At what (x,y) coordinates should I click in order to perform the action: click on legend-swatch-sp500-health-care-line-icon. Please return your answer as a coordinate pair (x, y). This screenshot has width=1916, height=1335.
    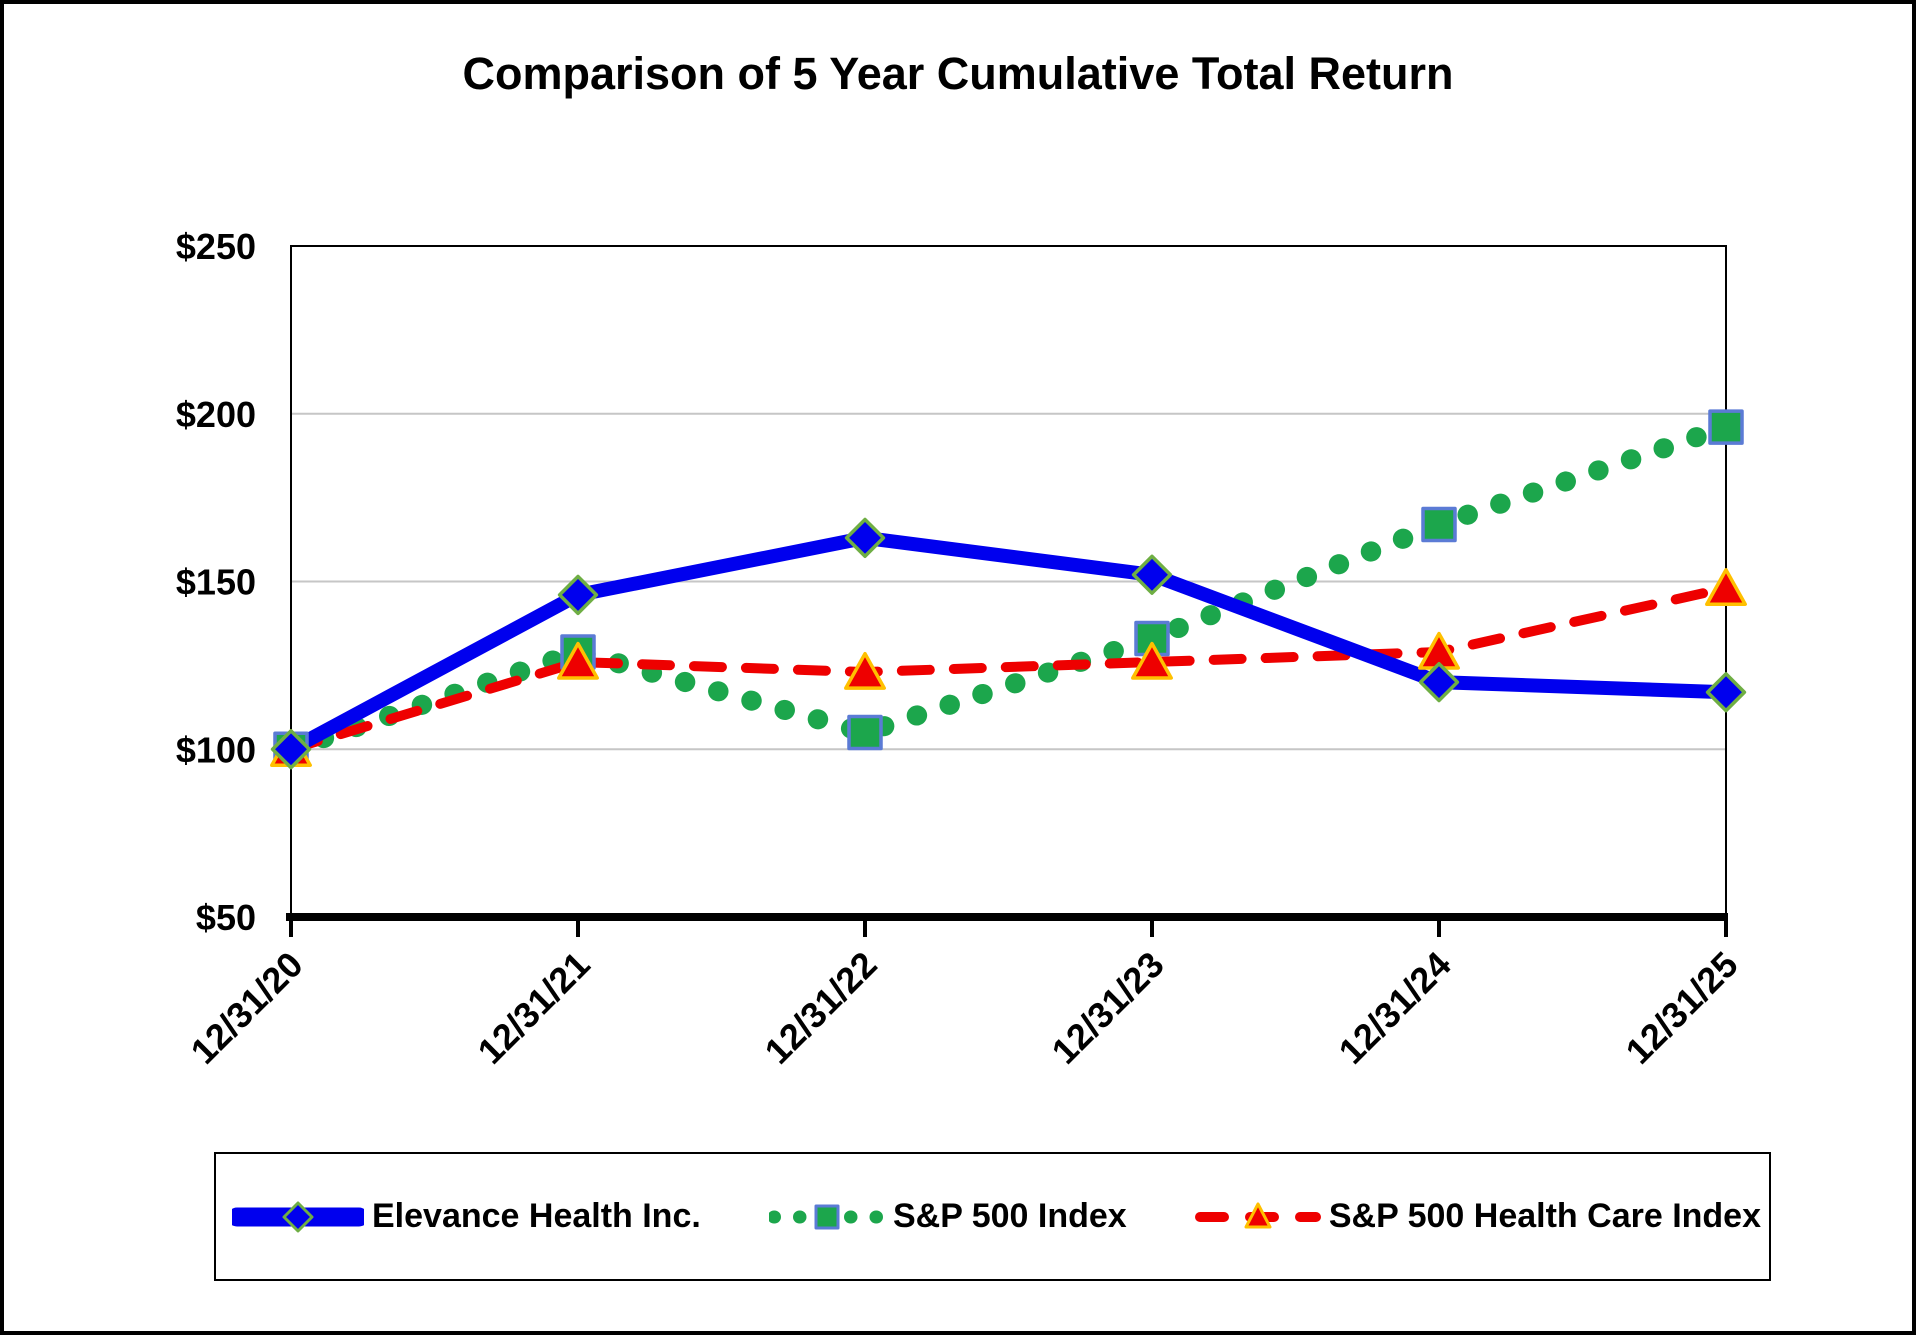
    Looking at the image, I should click on (1257, 1215).